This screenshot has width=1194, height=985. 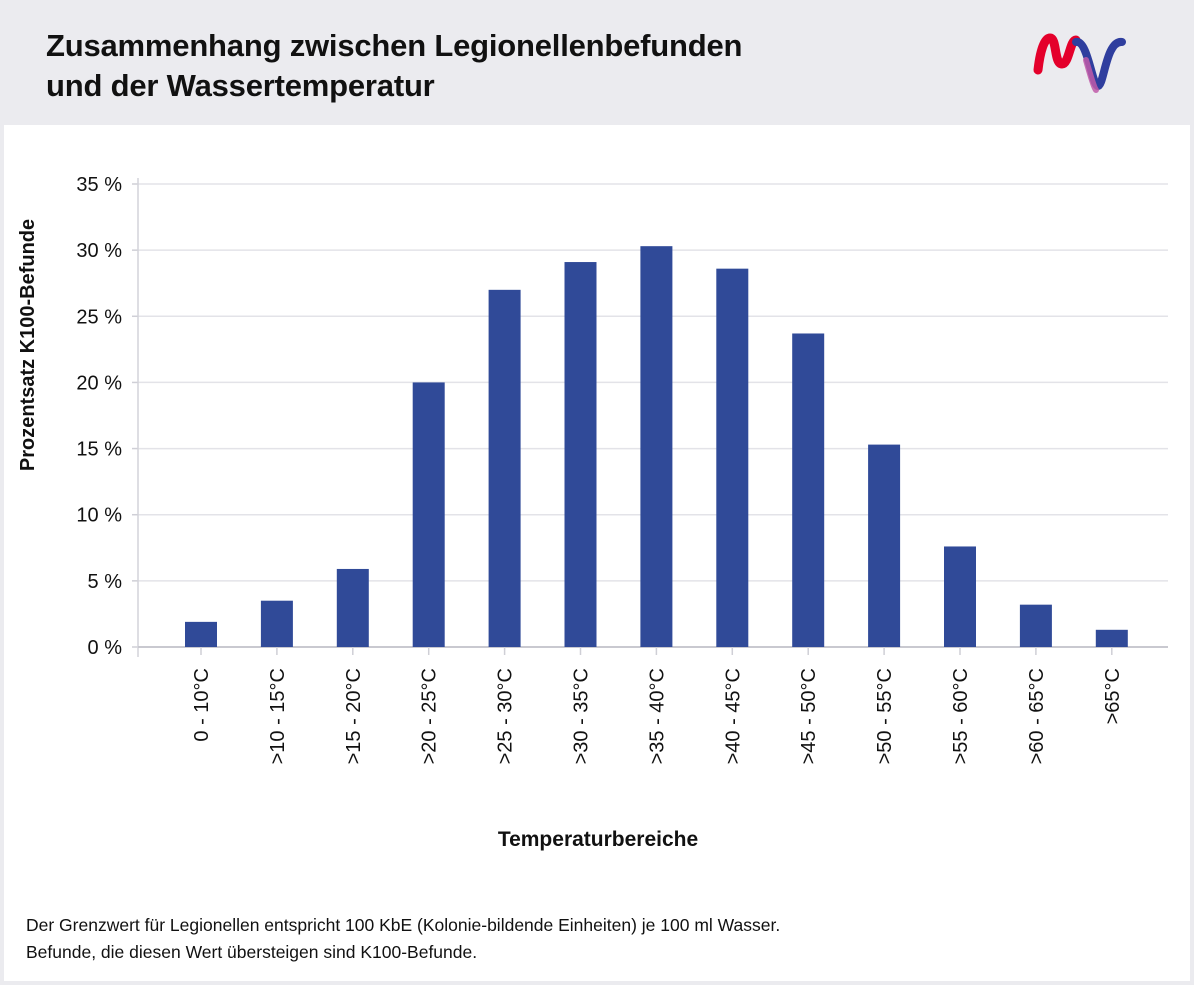 What do you see at coordinates (809, 716) in the screenshot?
I see `x-tick-label: >45 - 50°C` at bounding box center [809, 716].